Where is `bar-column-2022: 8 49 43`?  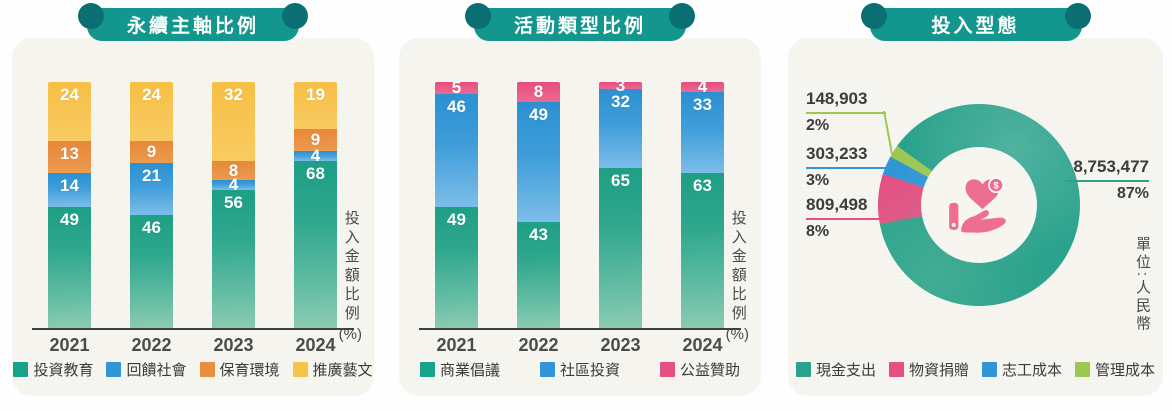 bar-column-2022: 8 49 43 is located at coordinates (538, 205).